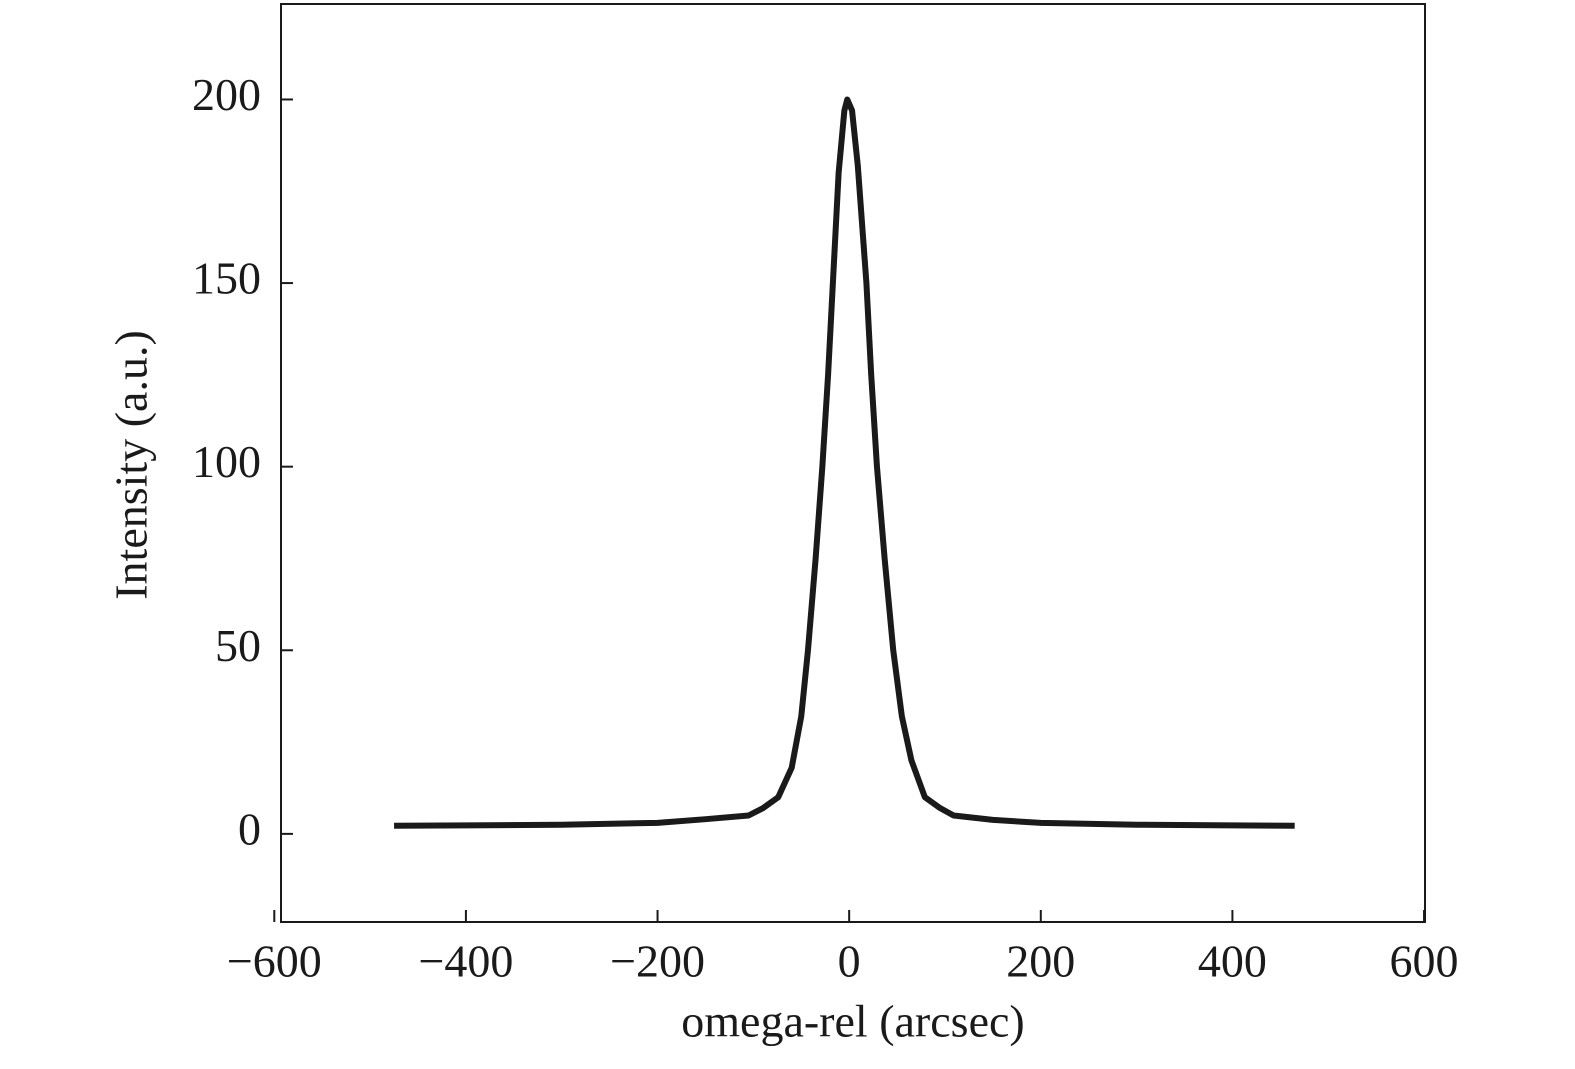  Describe the element at coordinates (465, 961) in the screenshot. I see `x-tick-label: −400` at that location.